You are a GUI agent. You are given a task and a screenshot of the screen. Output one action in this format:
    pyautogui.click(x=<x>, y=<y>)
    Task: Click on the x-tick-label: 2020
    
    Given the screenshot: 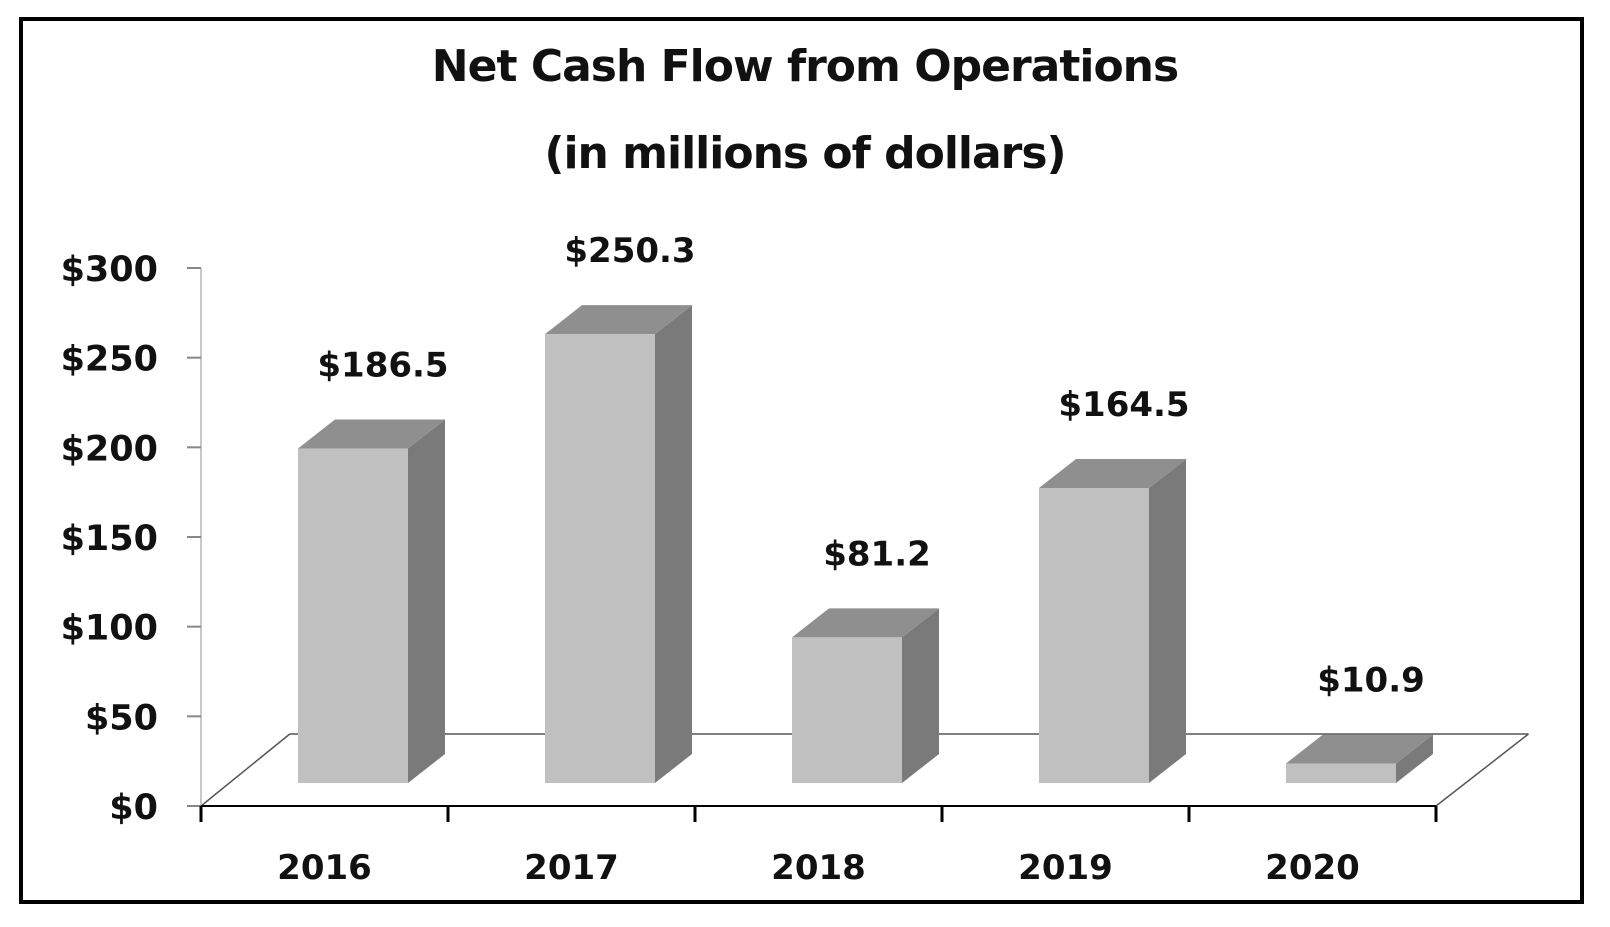 What is the action you would take?
    pyautogui.click(x=1312, y=868)
    